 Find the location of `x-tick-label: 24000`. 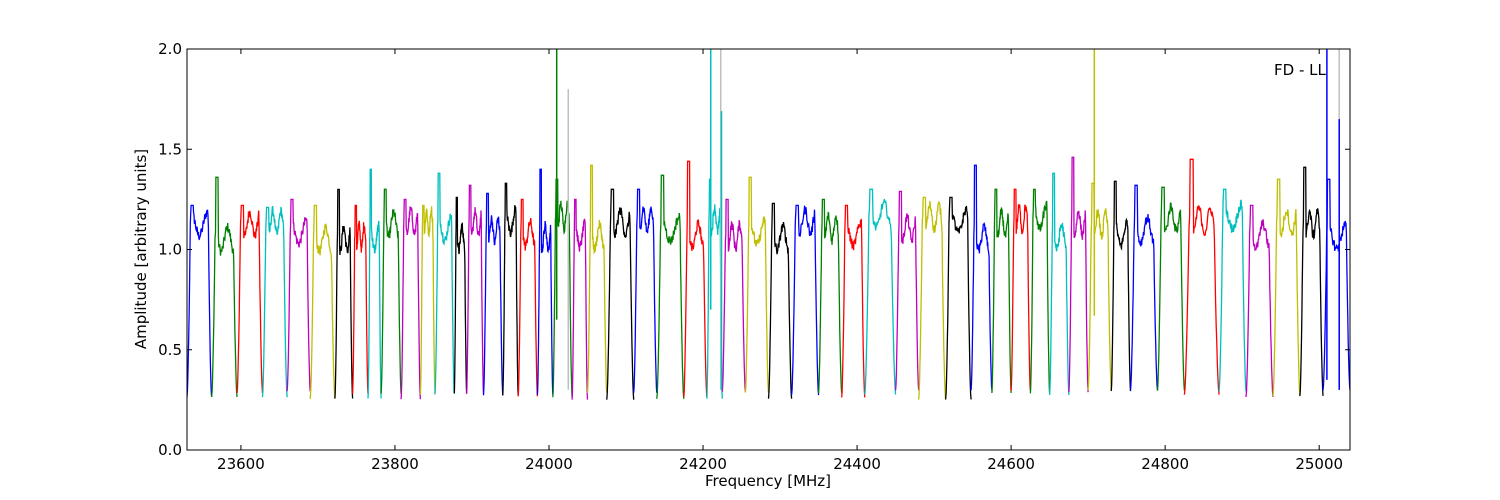

x-tick-label: 24000 is located at coordinates (549, 464).